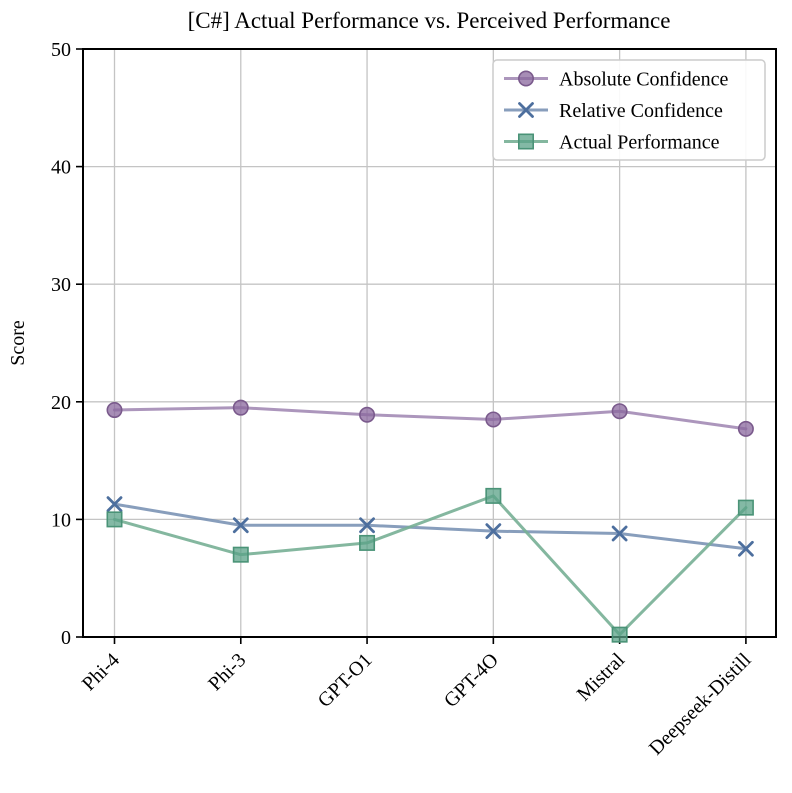  Describe the element at coordinates (61, 403) in the screenshot. I see `y-tick-label: 20` at that location.